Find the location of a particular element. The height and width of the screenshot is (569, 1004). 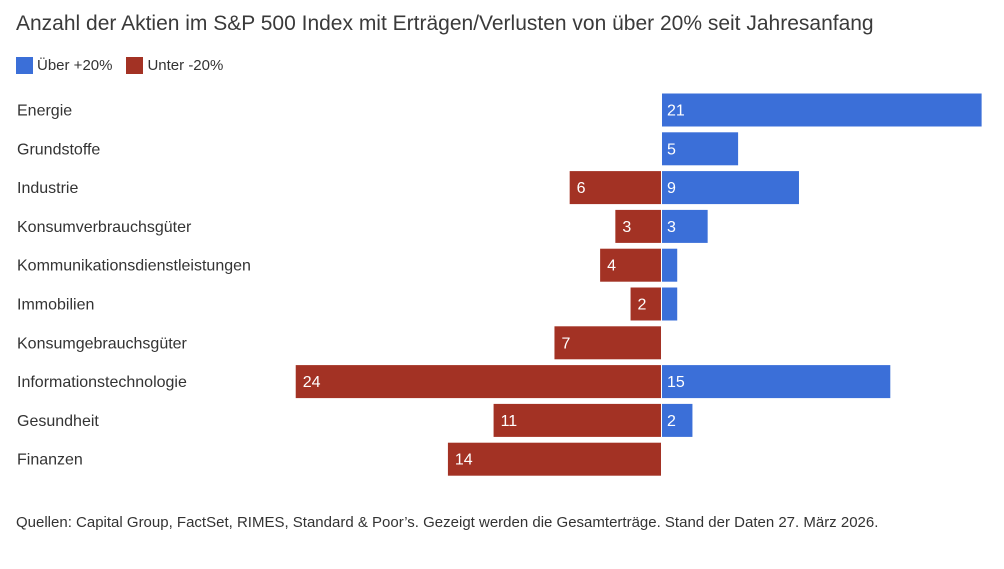

data-label-negative: 3 is located at coordinates (626, 227).